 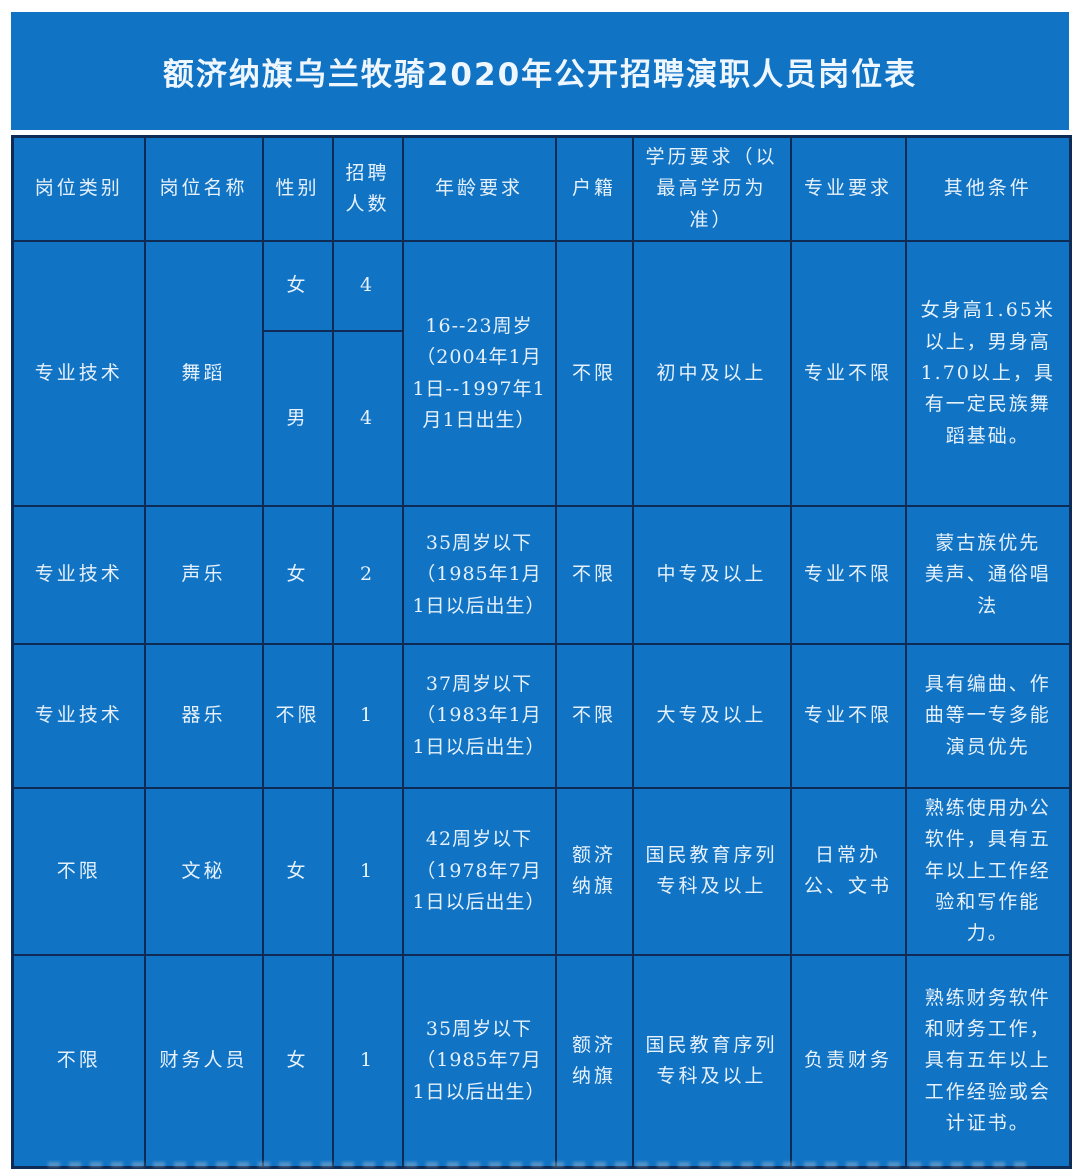 What do you see at coordinates (988, 374) in the screenshot?
I see `cell-other: 女身高1.65米以上，男身高1.70以上，具有一定民族舞蹈基础。` at bounding box center [988, 374].